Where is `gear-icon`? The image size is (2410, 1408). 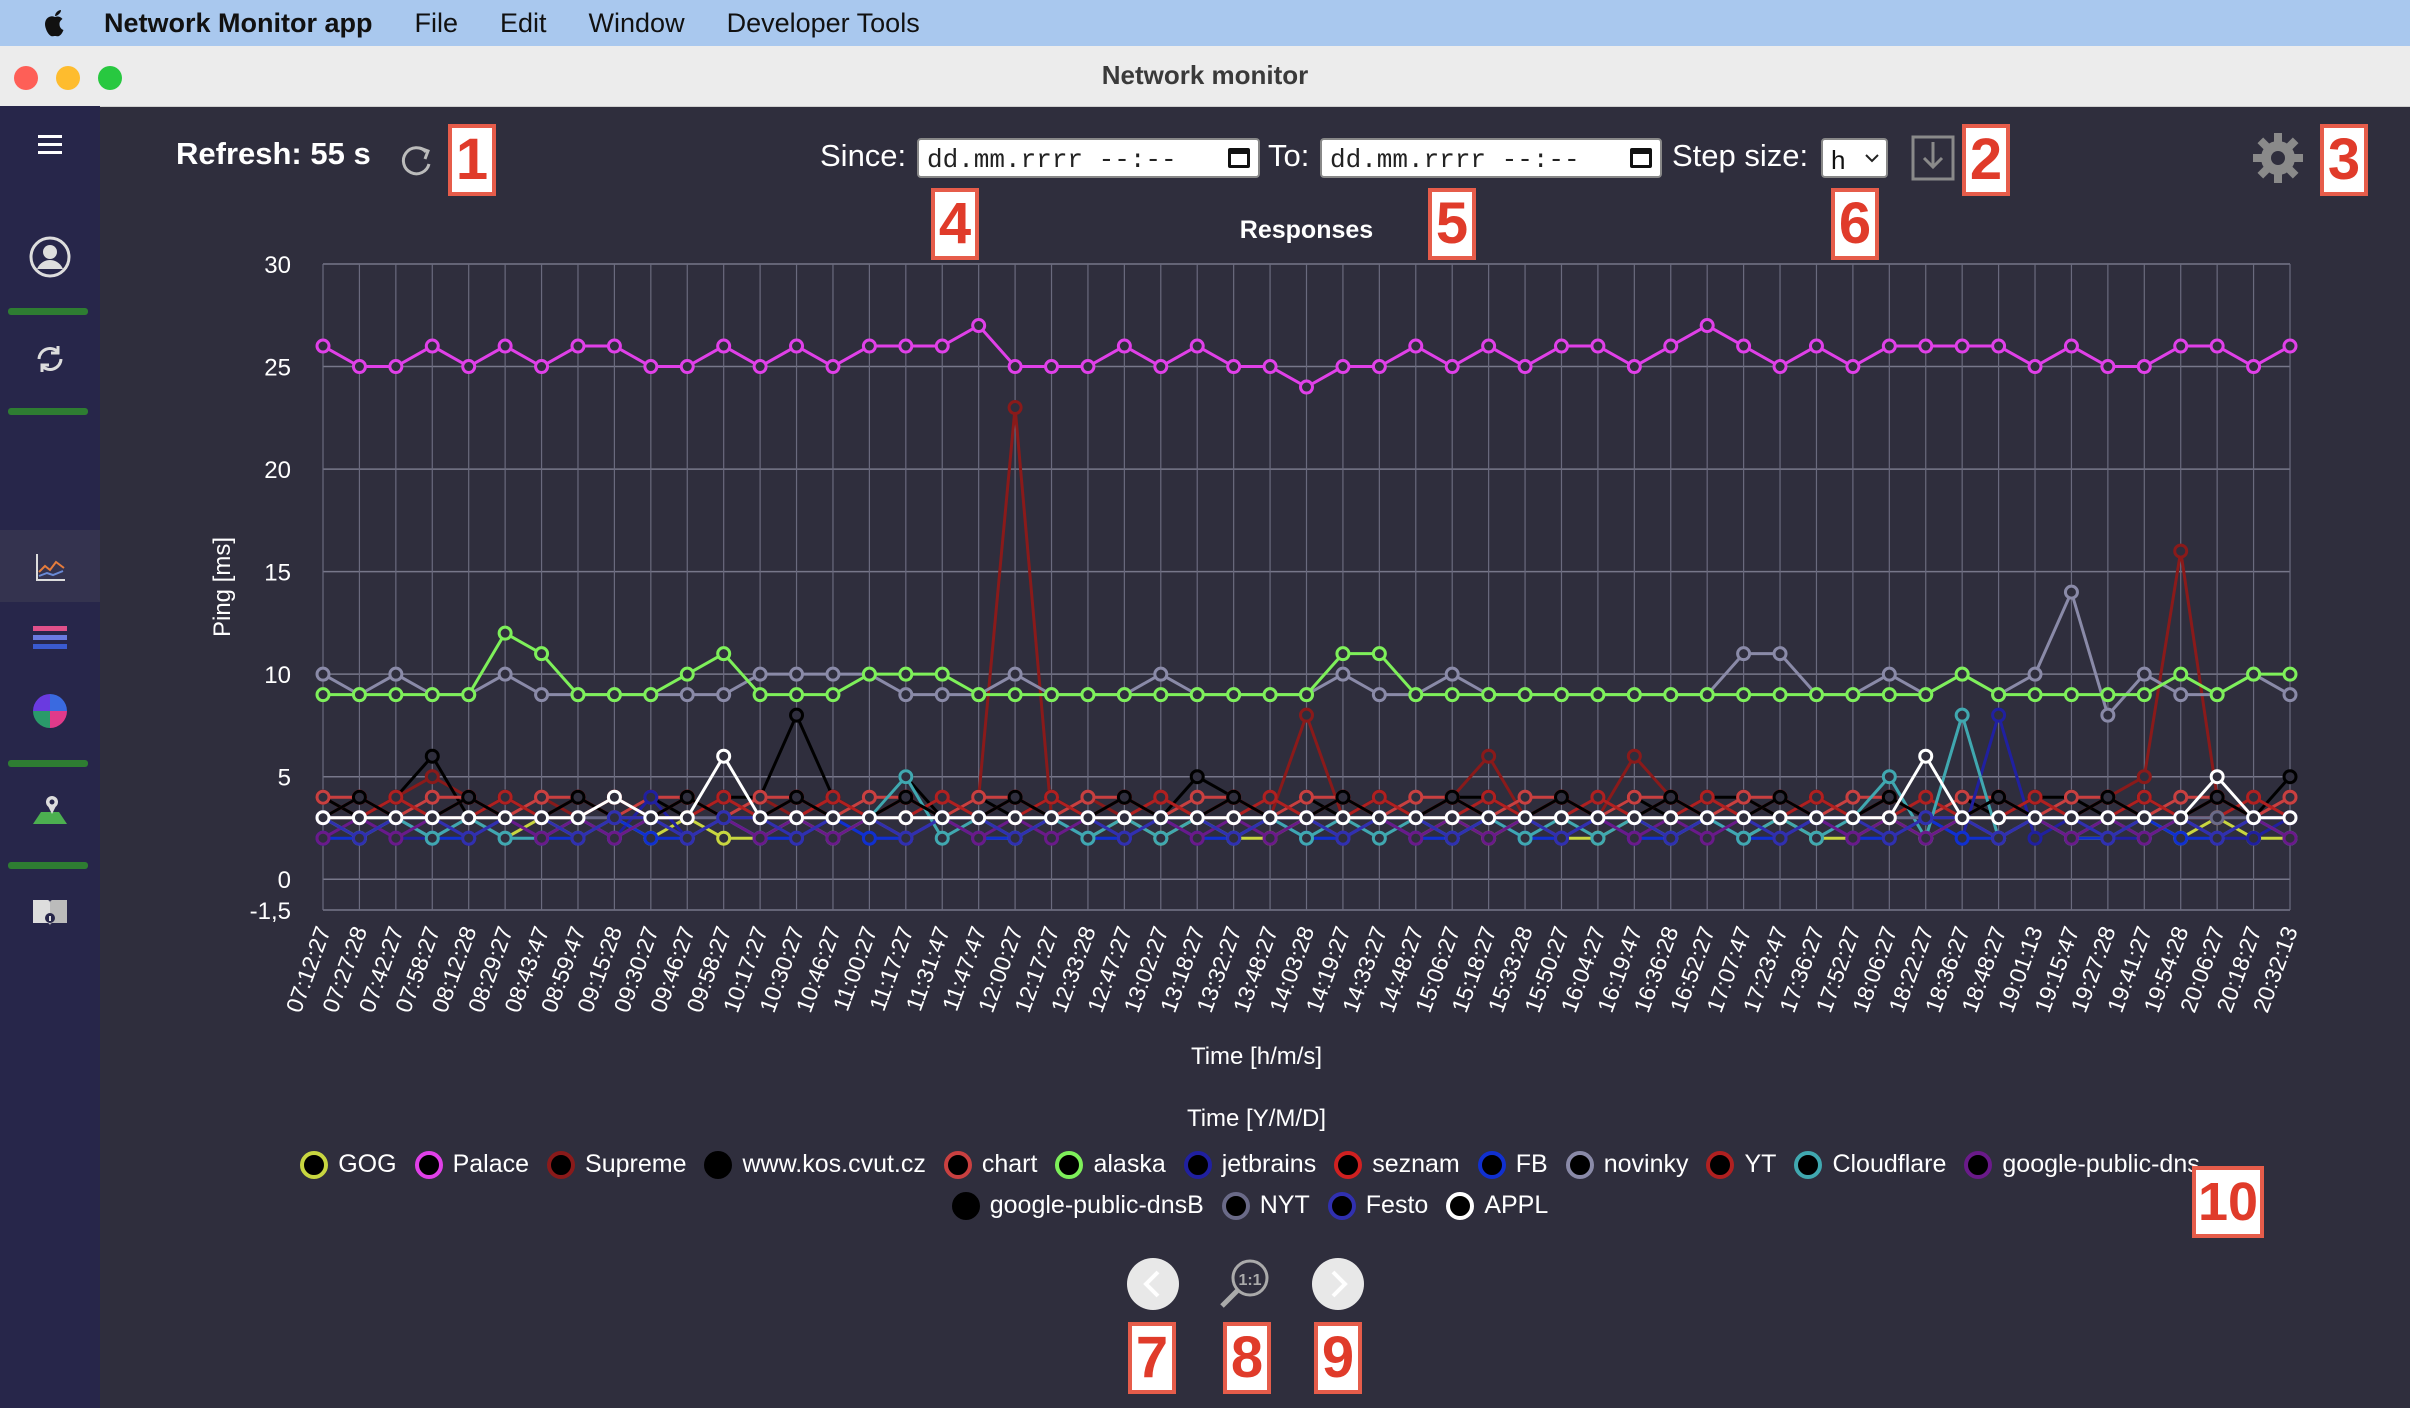
gear-icon is located at coordinates (2278, 158).